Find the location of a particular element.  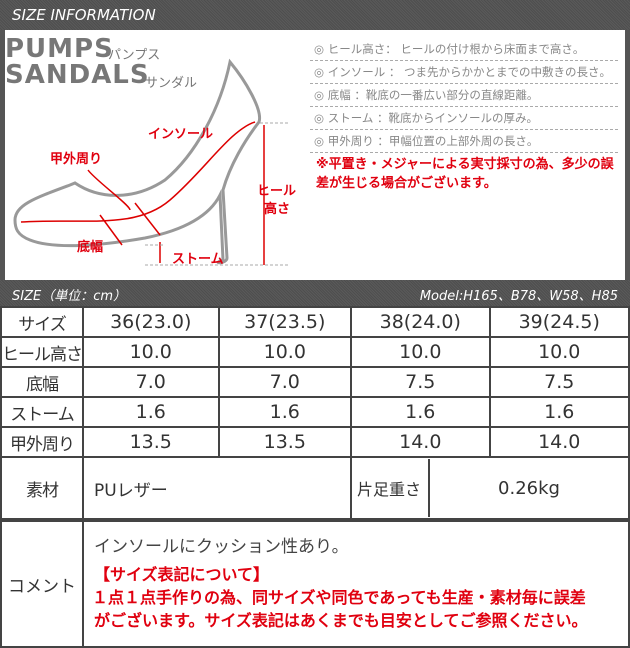

header-cell: 36(23.0) is located at coordinates (151, 322).